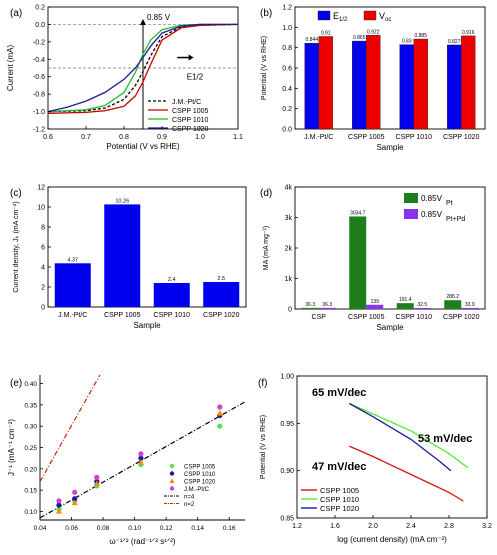 This screenshot has height=555, width=497. What do you see at coordinates (39, 42) in the screenshot?
I see `panel-a-y-tick-label: -0.2` at bounding box center [39, 42].